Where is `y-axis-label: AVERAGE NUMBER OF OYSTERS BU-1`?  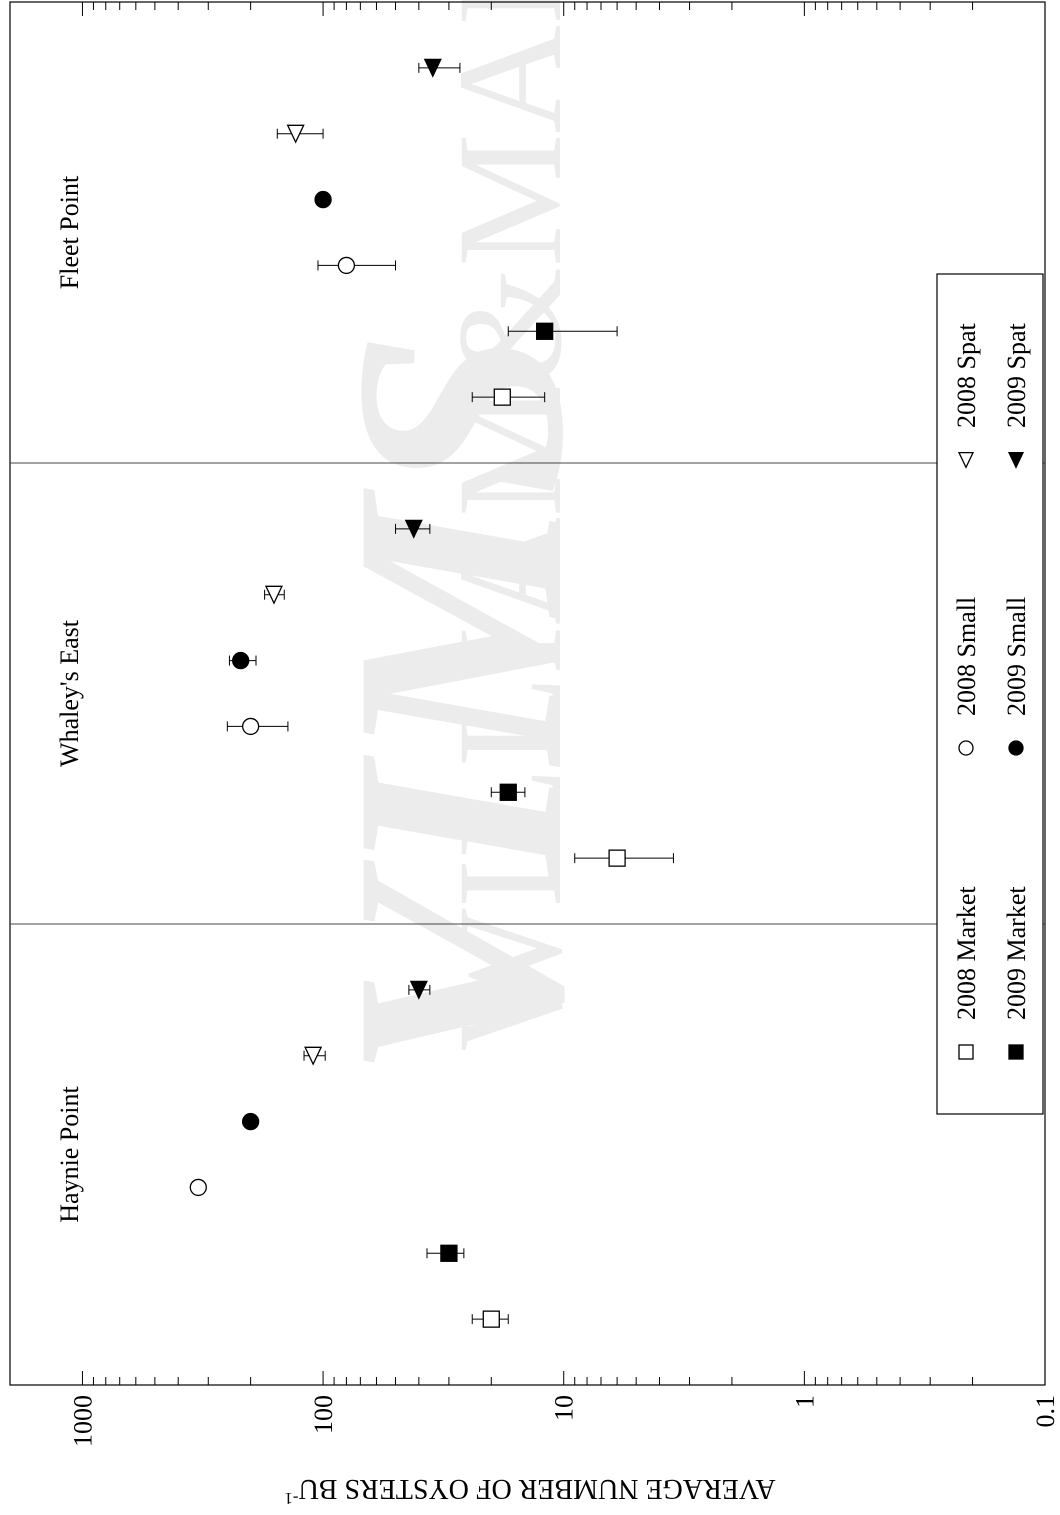
y-axis-label: AVERAGE NUMBER OF OYSTERS BU-1 is located at coordinates (529, 1490).